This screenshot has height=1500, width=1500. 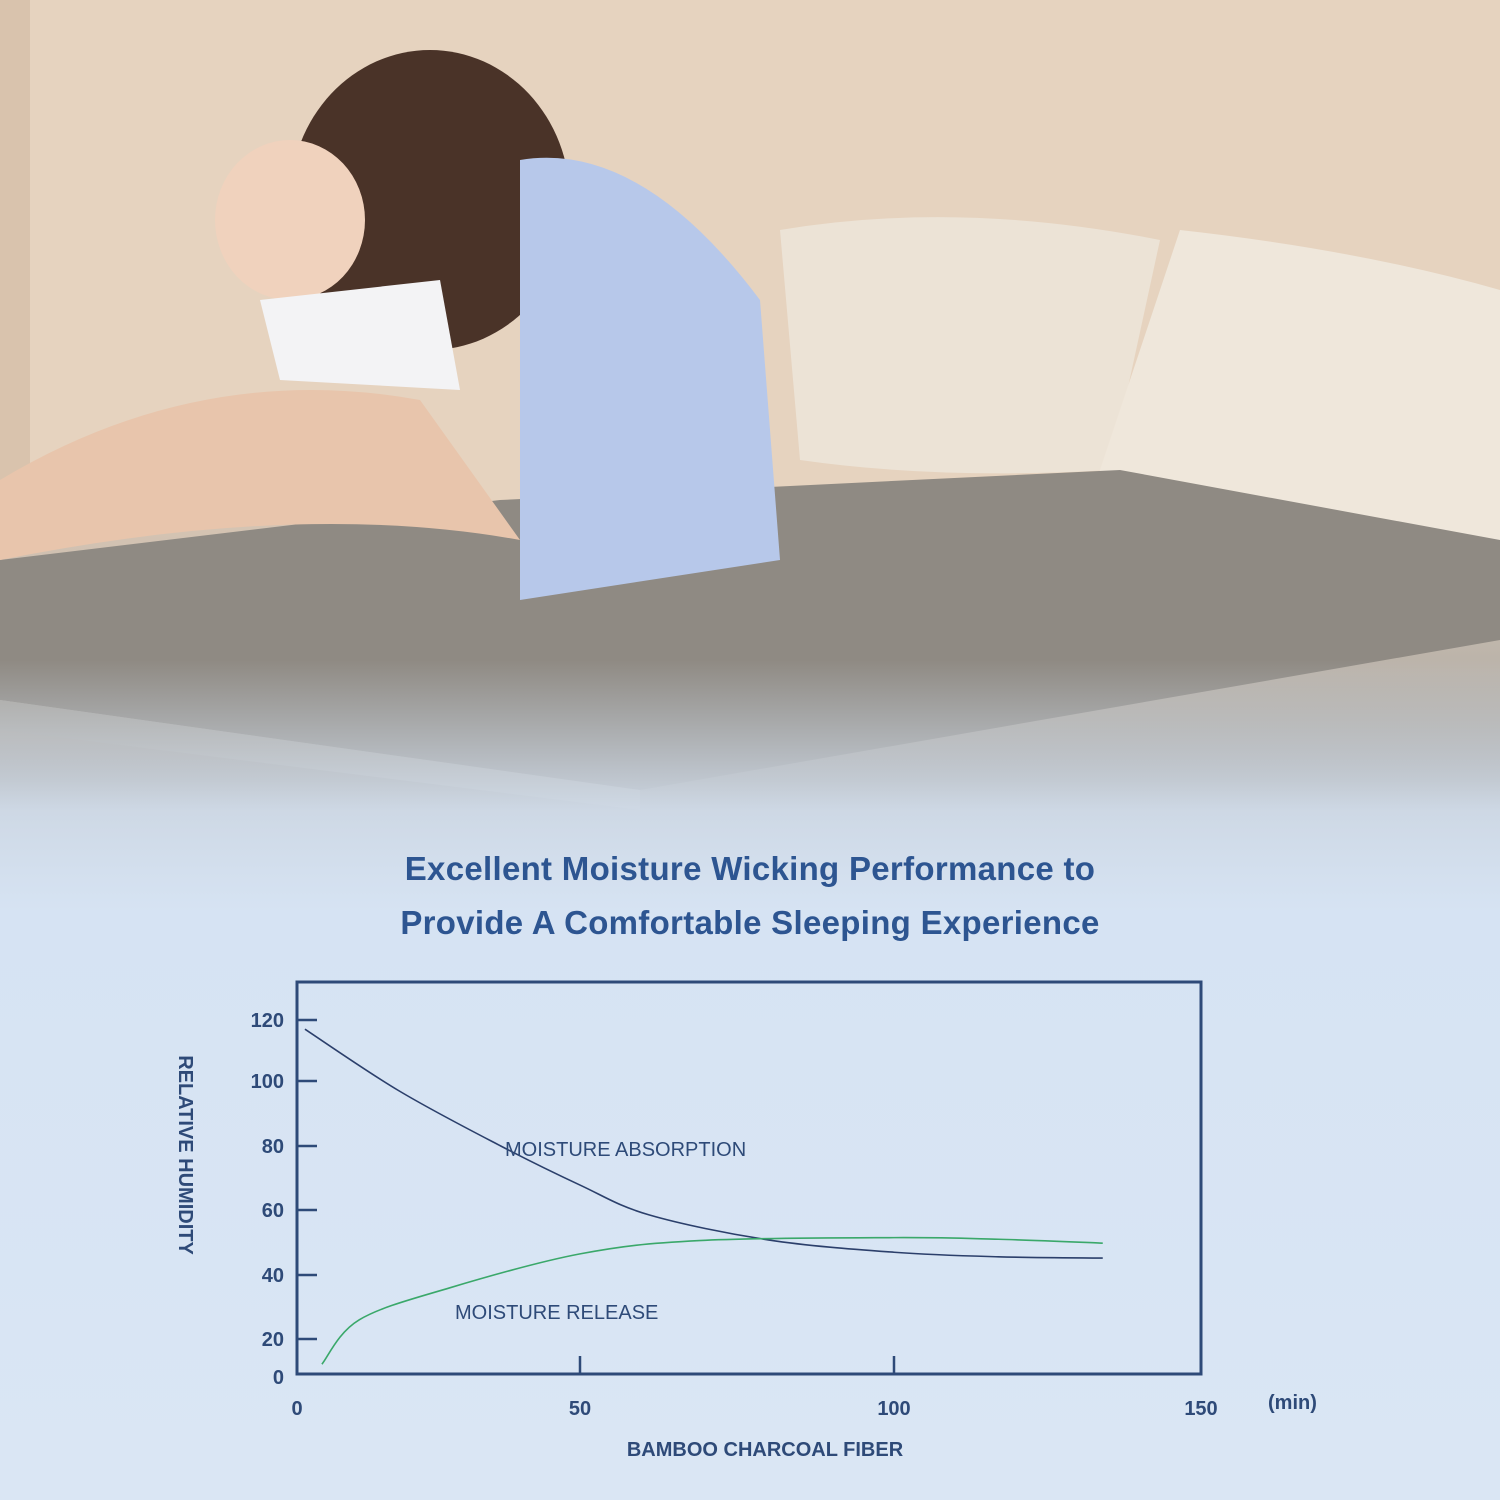 What do you see at coordinates (267, 1021) in the screenshot?
I see `y-tick-label: 120` at bounding box center [267, 1021].